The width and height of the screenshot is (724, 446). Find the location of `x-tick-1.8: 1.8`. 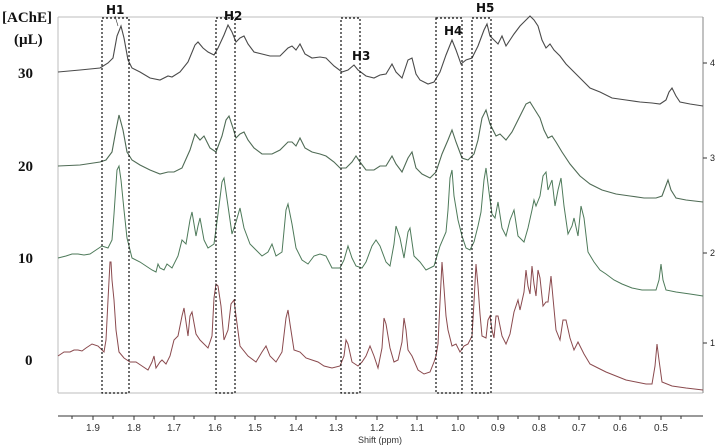

x-tick-1.8: 1.8 is located at coordinates (134, 428).